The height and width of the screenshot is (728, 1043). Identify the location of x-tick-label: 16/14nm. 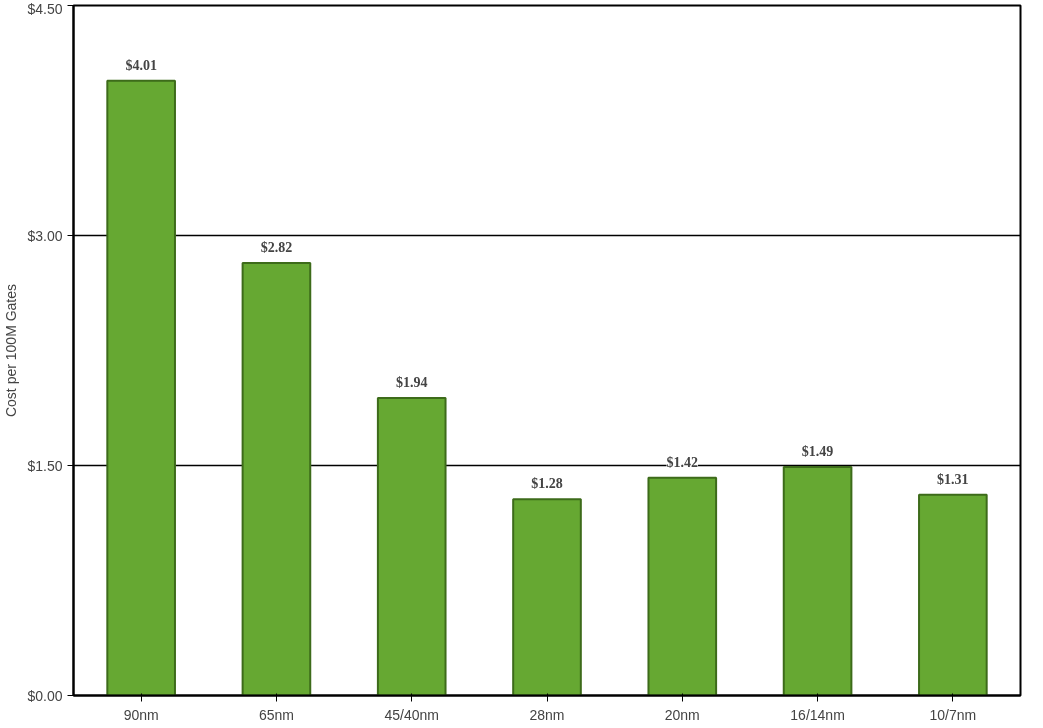
(817, 714).